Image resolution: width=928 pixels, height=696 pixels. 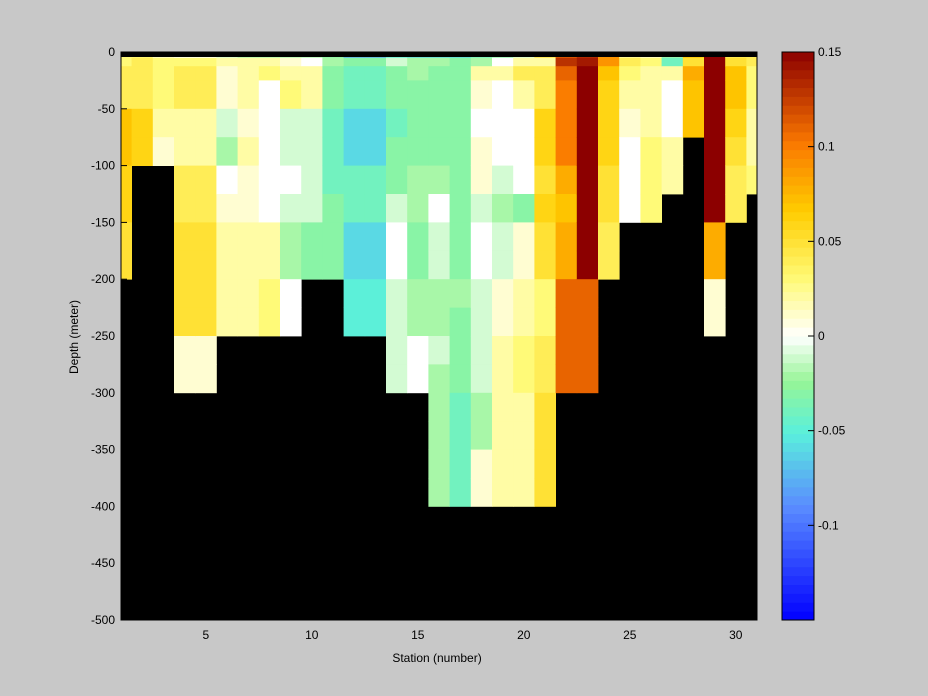 What do you see at coordinates (103, 620) in the screenshot?
I see `y-tick-label: -500` at bounding box center [103, 620].